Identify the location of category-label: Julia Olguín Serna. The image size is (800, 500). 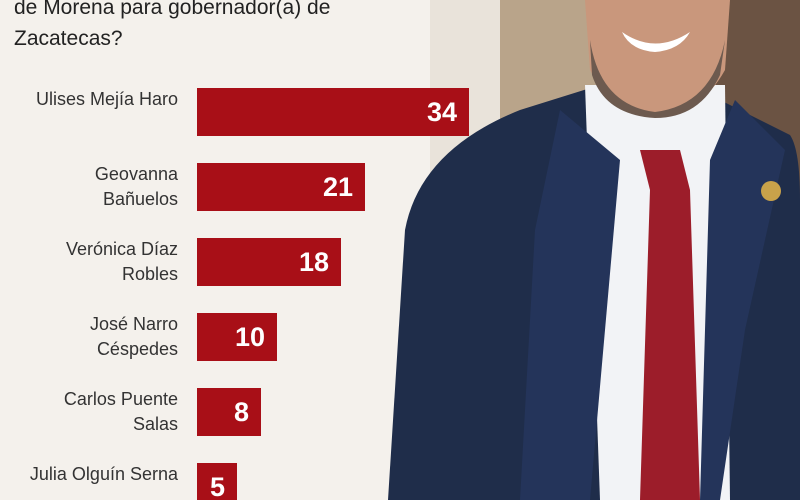
(103, 474).